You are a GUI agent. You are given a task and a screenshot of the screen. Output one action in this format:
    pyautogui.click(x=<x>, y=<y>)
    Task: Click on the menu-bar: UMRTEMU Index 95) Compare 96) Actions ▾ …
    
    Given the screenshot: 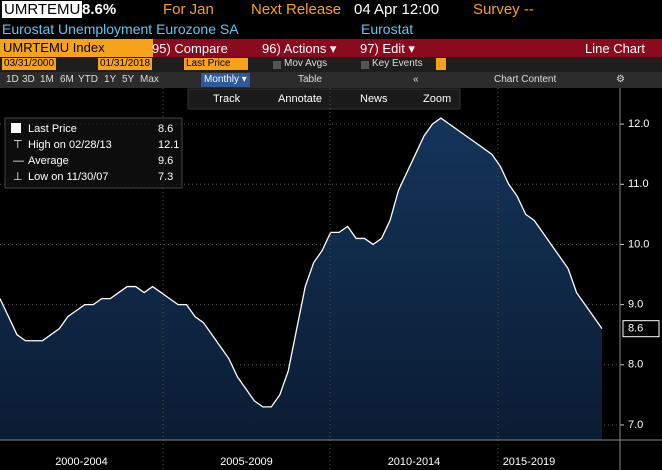 What is the action you would take?
    pyautogui.click(x=331, y=48)
    